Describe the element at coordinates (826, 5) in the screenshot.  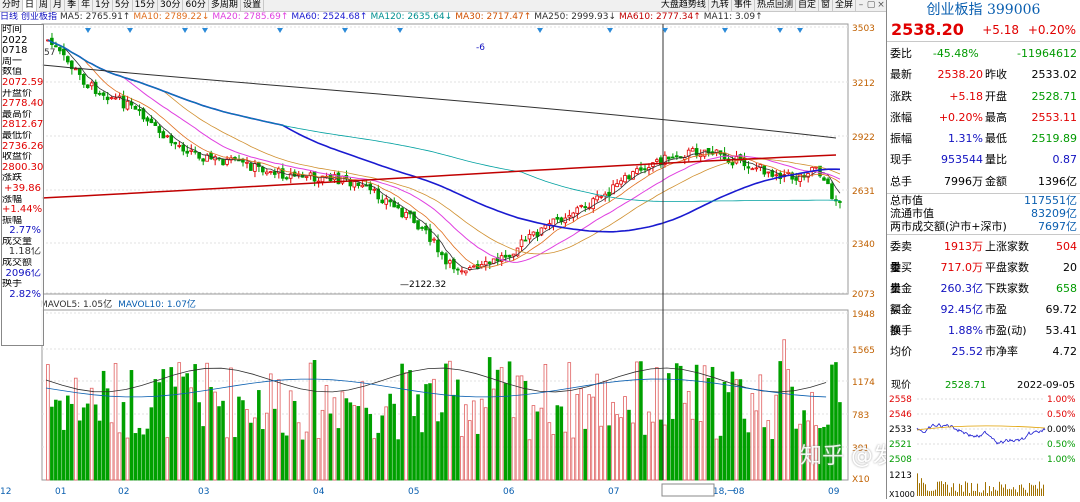
I see `toolbar-button: 窗` at that location.